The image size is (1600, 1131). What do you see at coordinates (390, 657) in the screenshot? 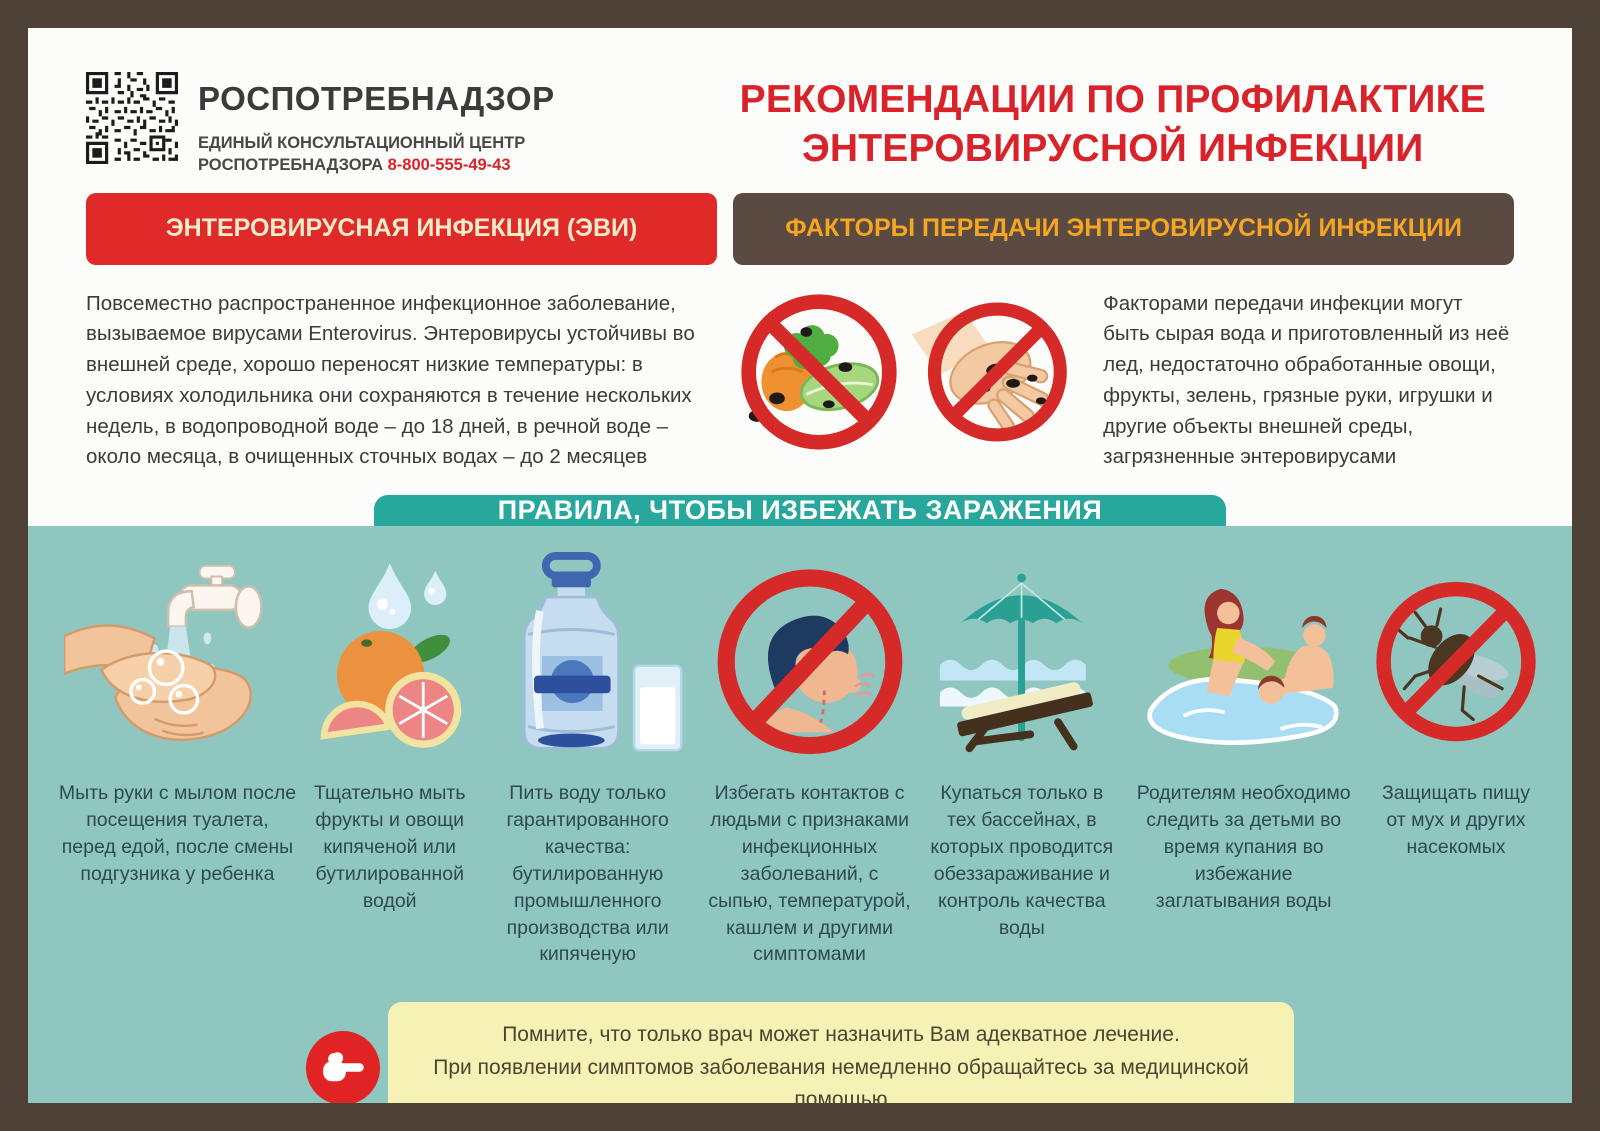
I see `wash-produce-icon` at bounding box center [390, 657].